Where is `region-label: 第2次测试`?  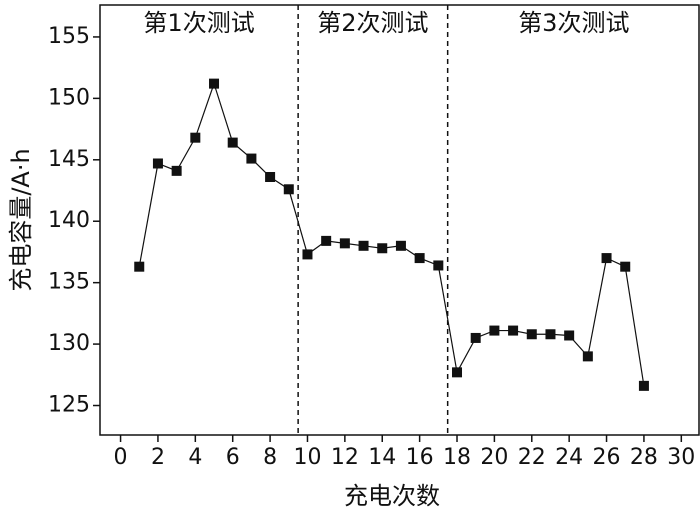
region-label: 第2次测试 is located at coordinates (372, 23).